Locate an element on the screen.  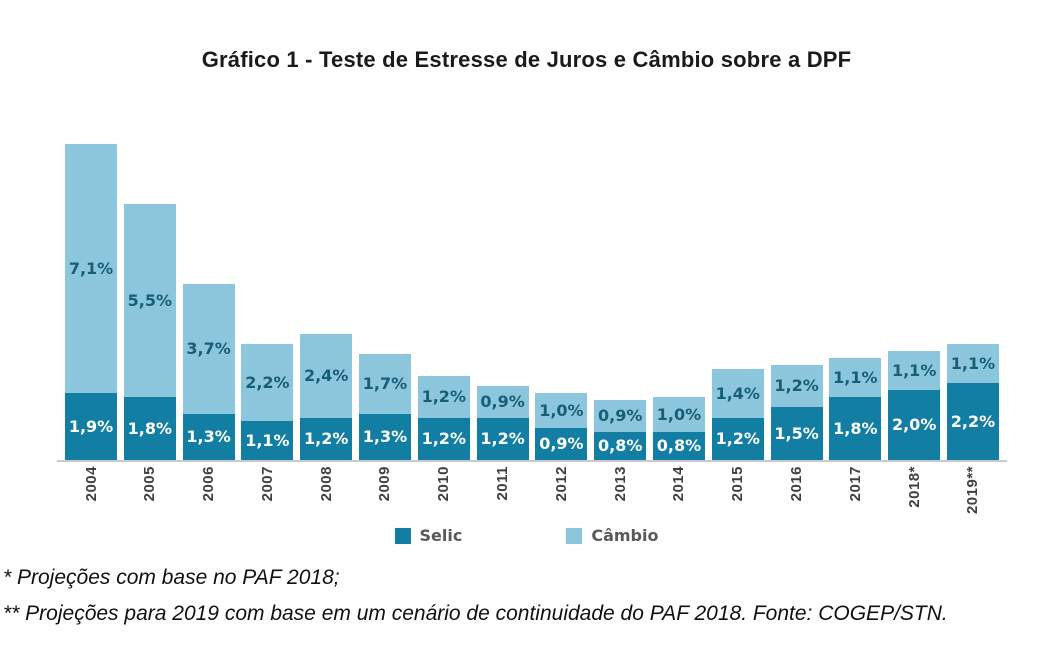
x-axis-label-2016: 2016 is located at coordinates (797, 484).